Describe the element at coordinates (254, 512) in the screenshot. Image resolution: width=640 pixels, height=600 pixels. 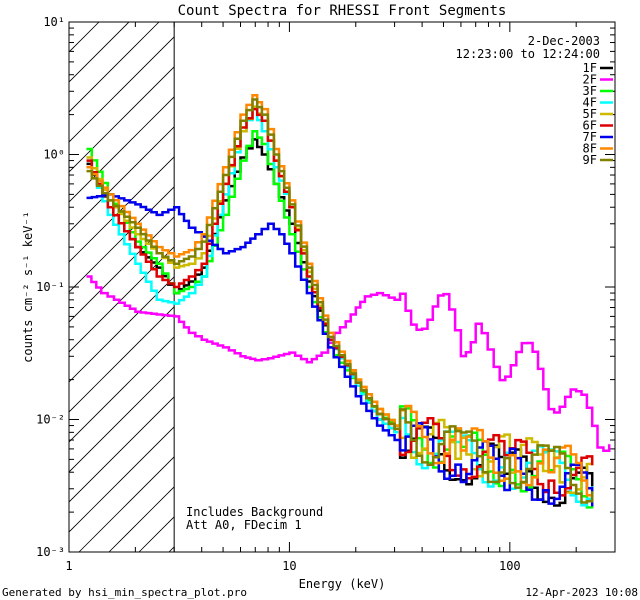
I see `annotation-background: Includes Background` at that location.